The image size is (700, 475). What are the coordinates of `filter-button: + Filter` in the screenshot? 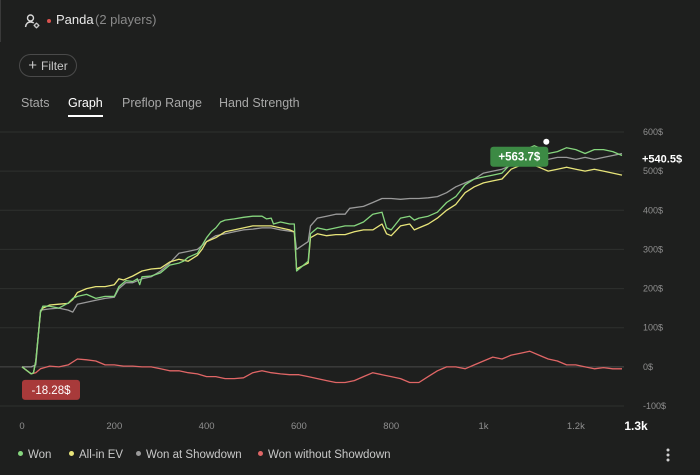 It's located at (48, 65).